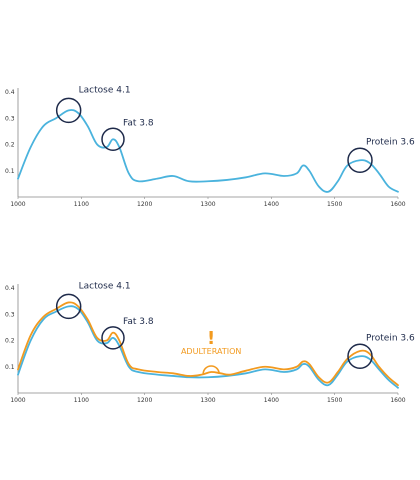  I want to click on adulteration-bump-marker, so click(211, 370).